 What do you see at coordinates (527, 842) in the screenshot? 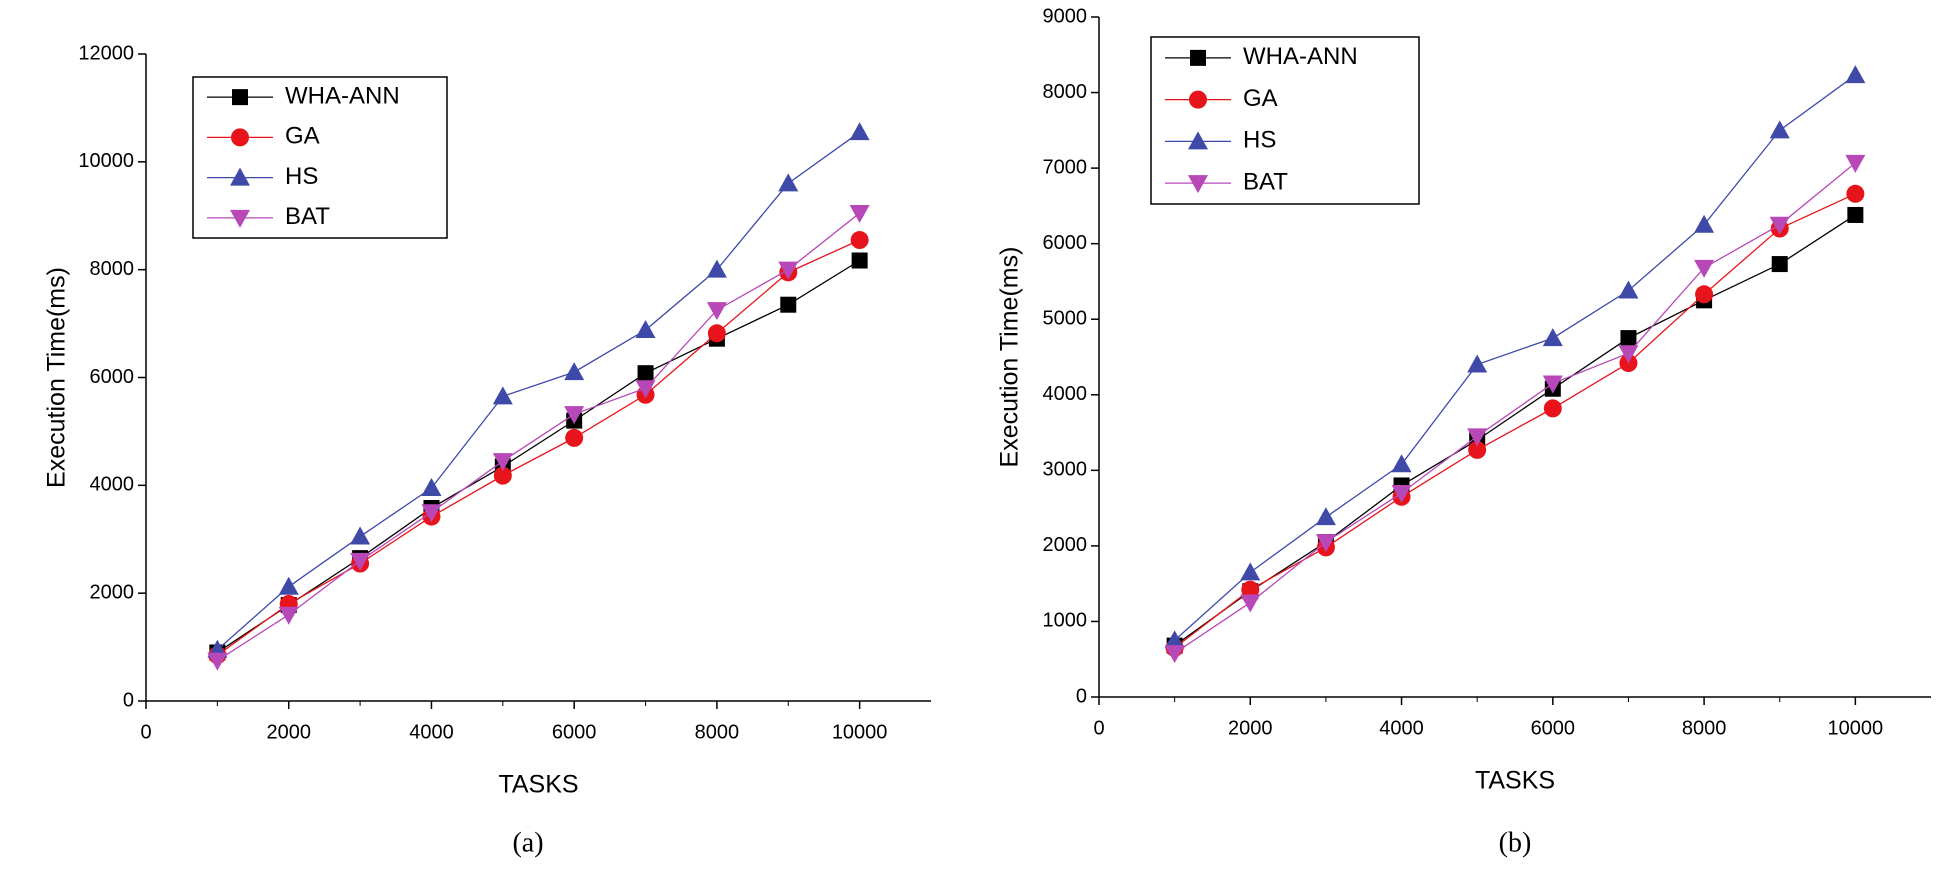
I see `caption: (a)` at bounding box center [527, 842].